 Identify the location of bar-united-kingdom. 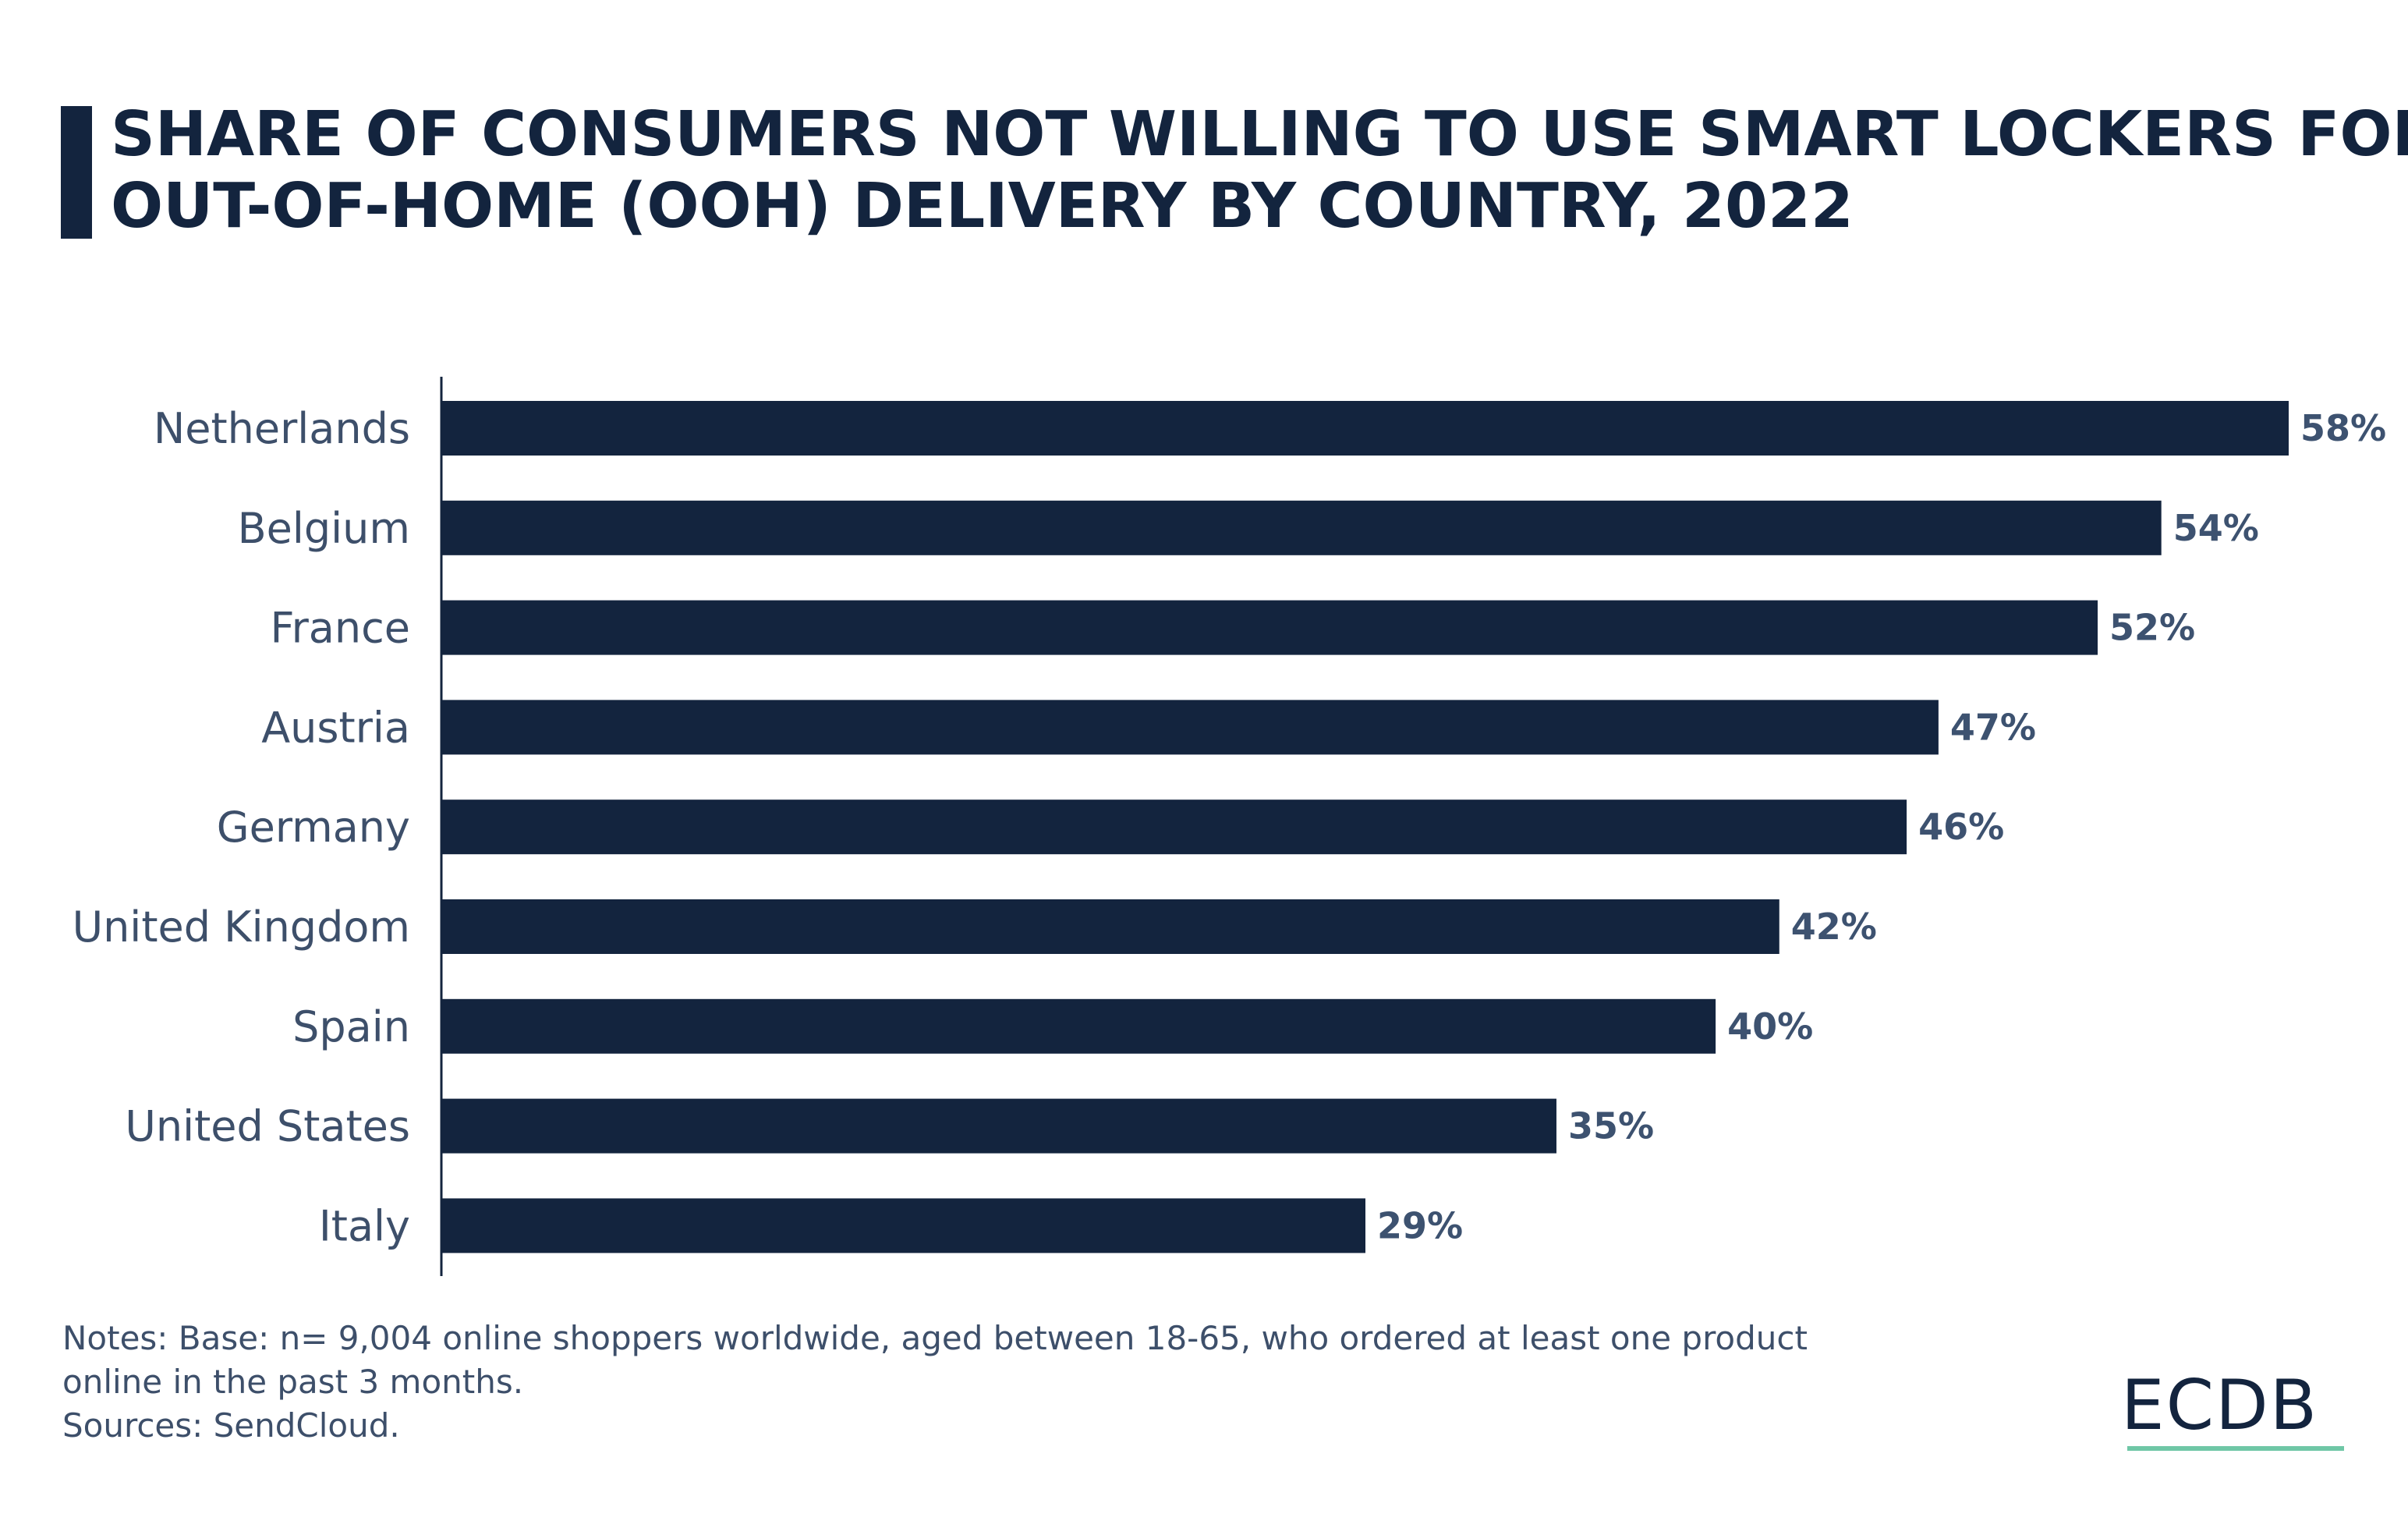
(1110, 927).